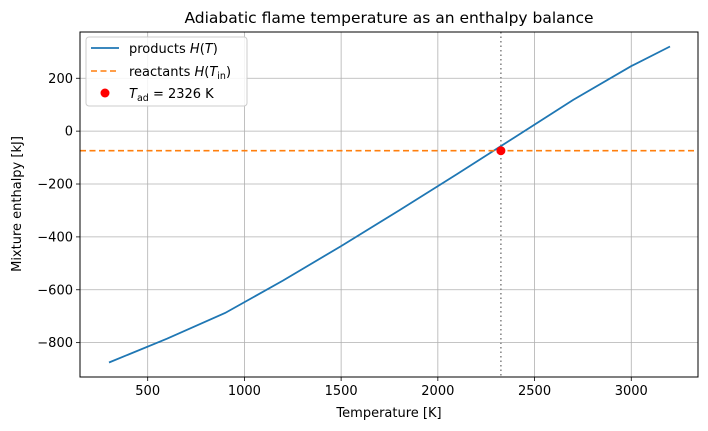  Describe the element at coordinates (55, 185) in the screenshot. I see `y-tick-label: −200` at that location.